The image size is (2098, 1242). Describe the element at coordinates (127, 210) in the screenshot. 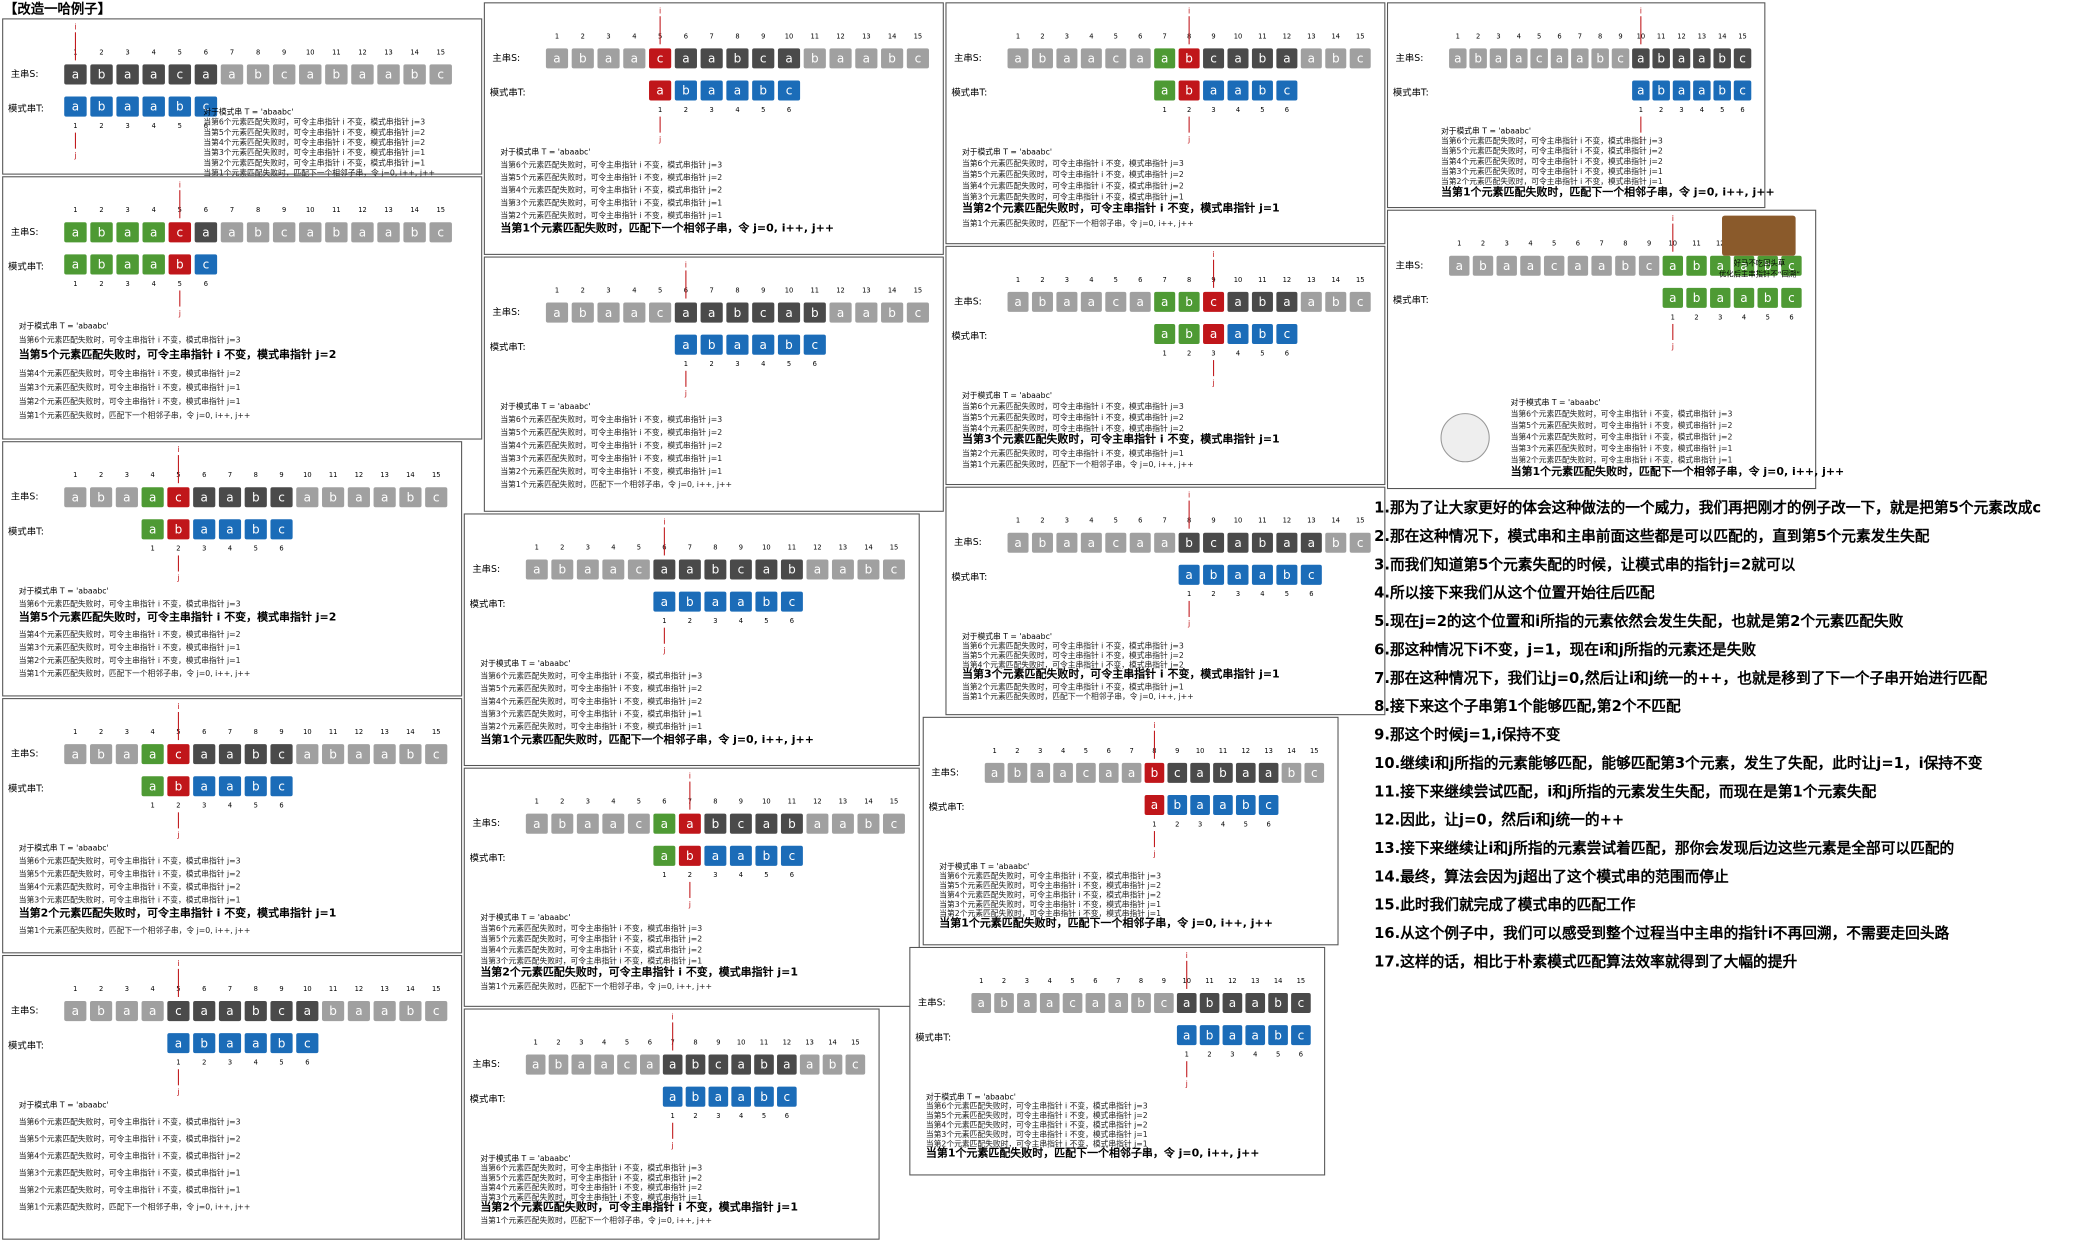

I see `main-index: 3` at that location.